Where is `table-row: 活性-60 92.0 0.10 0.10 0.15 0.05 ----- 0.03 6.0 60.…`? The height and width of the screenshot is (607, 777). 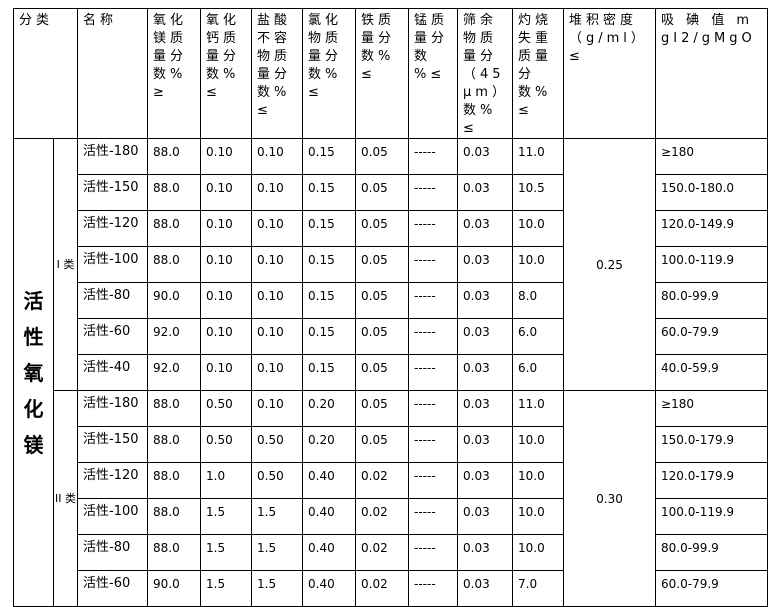 table-row: 活性-60 92.0 0.10 0.10 0.15 0.05 ----- 0.03 6.0 60.… is located at coordinates (391, 336).